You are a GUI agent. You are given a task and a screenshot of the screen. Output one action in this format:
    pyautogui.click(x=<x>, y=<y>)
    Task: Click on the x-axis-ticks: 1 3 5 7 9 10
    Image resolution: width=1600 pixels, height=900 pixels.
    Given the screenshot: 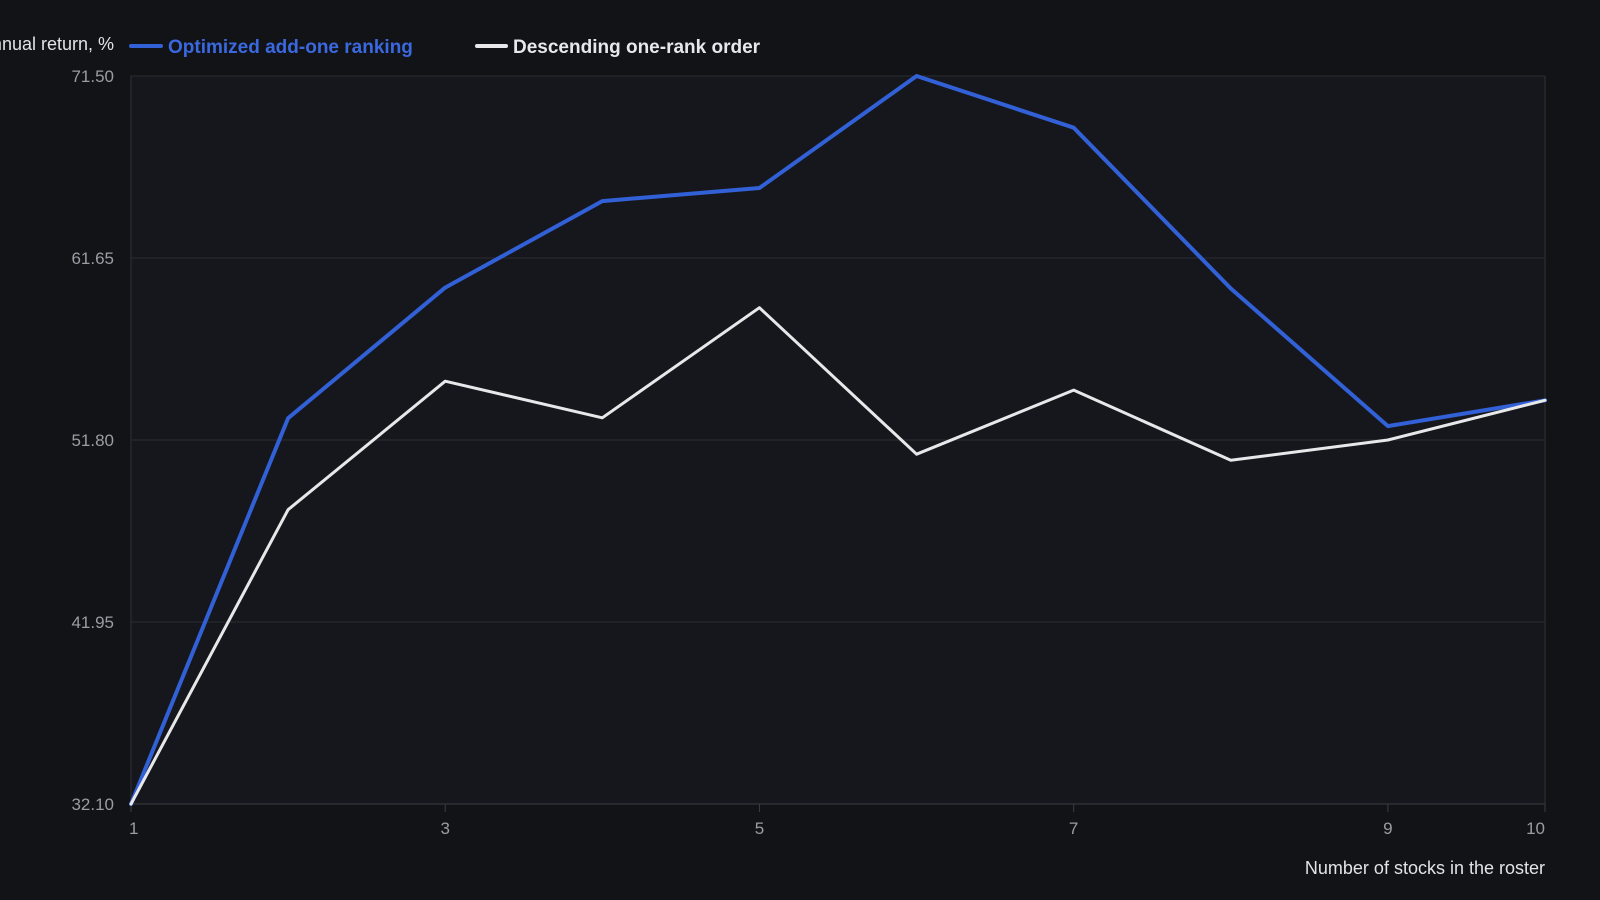 What is the action you would take?
    pyautogui.click(x=837, y=821)
    